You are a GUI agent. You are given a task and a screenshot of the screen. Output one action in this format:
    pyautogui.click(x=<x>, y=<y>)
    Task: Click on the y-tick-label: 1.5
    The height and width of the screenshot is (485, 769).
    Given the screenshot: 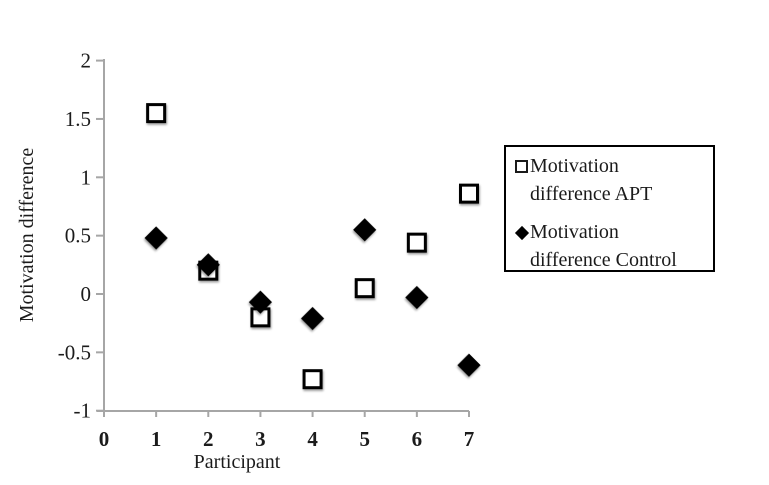 What is the action you would take?
    pyautogui.click(x=78, y=119)
    